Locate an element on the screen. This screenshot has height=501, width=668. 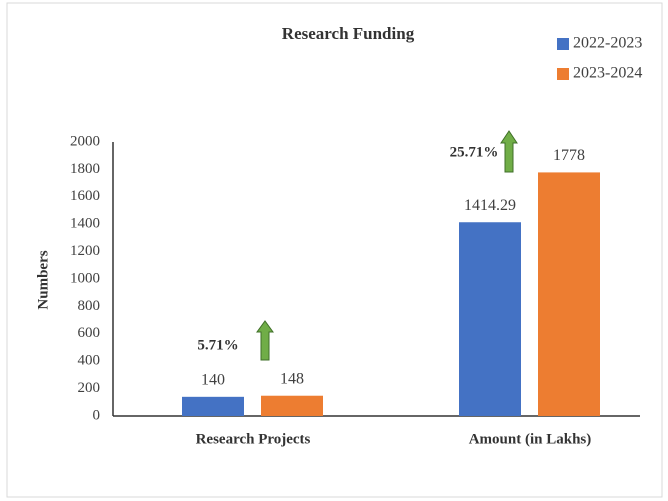
legend-label: 2023-2024 is located at coordinates (607, 73).